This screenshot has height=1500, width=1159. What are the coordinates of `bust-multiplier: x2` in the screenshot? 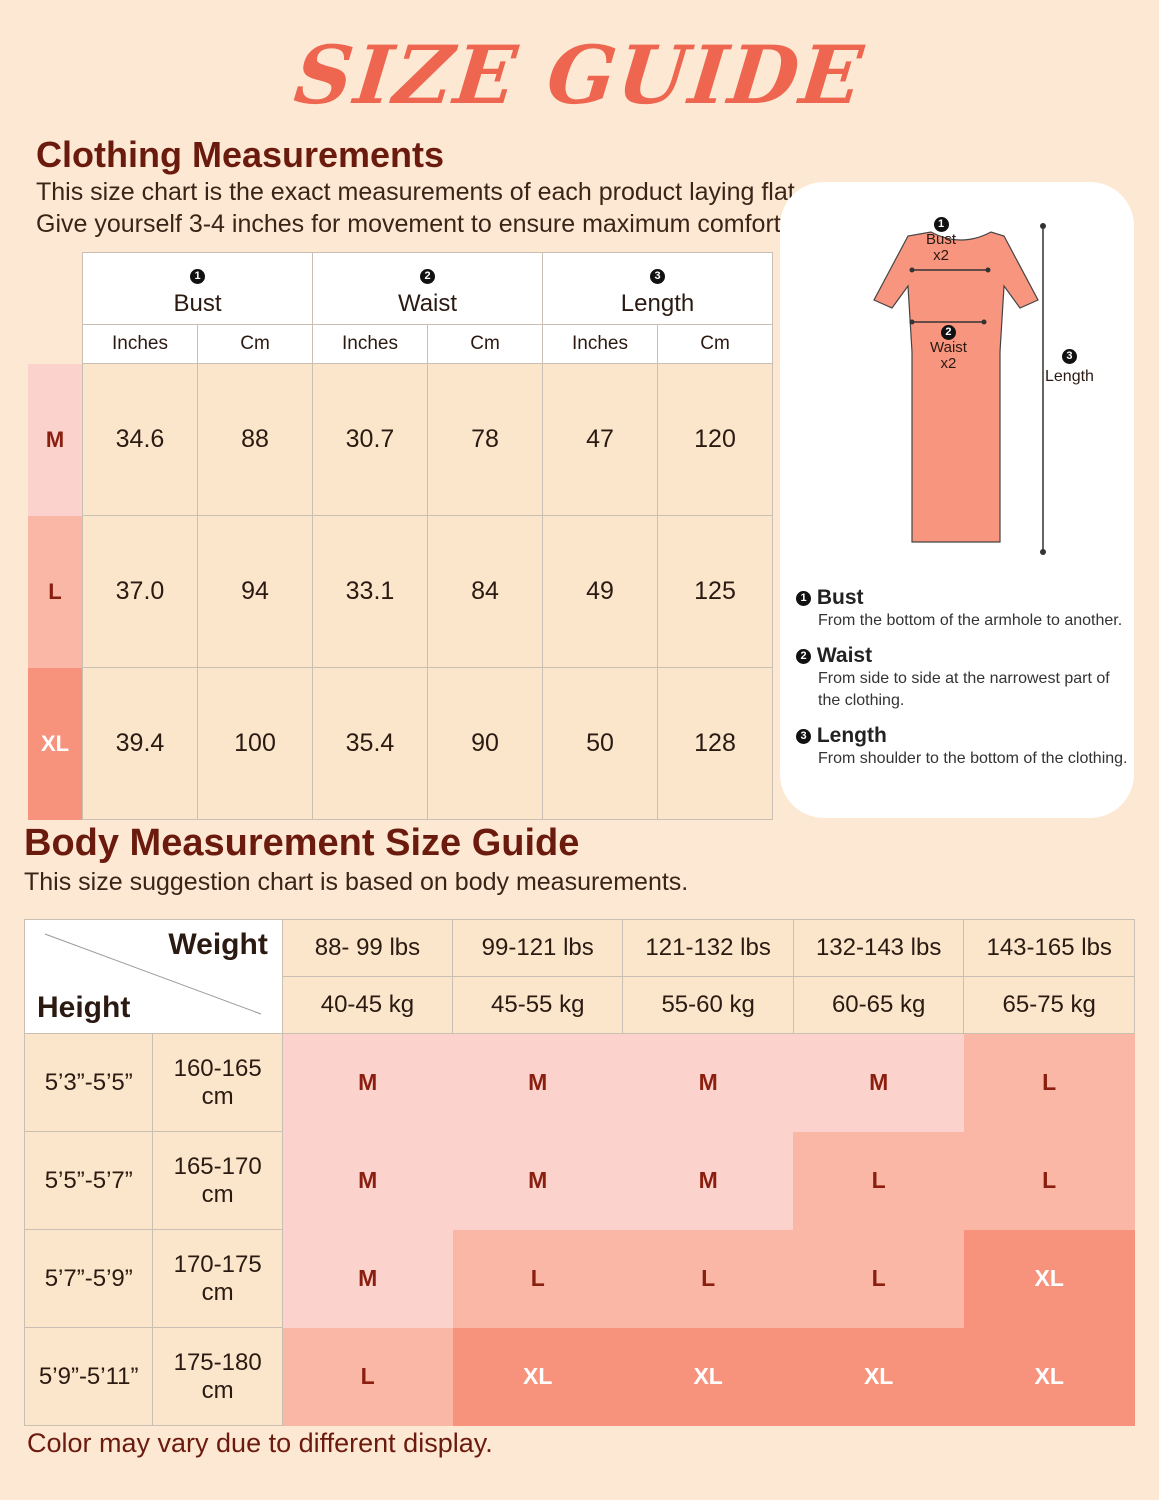 It's located at (941, 255).